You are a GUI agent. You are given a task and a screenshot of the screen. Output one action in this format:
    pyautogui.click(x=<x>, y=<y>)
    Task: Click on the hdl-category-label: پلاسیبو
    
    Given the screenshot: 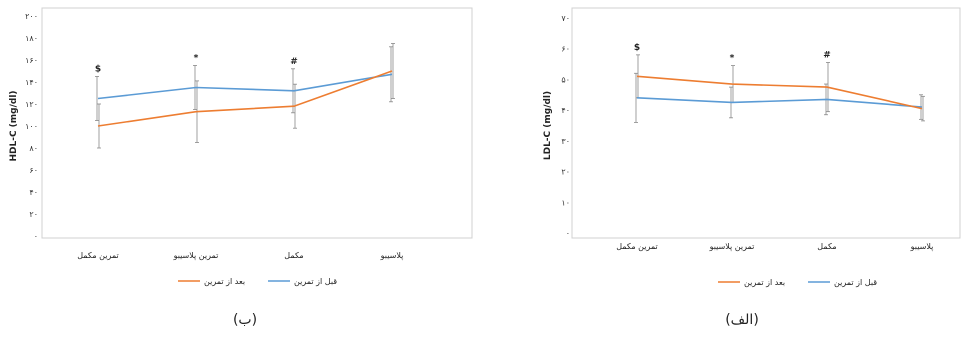 What is the action you would take?
    pyautogui.click(x=392, y=255)
    